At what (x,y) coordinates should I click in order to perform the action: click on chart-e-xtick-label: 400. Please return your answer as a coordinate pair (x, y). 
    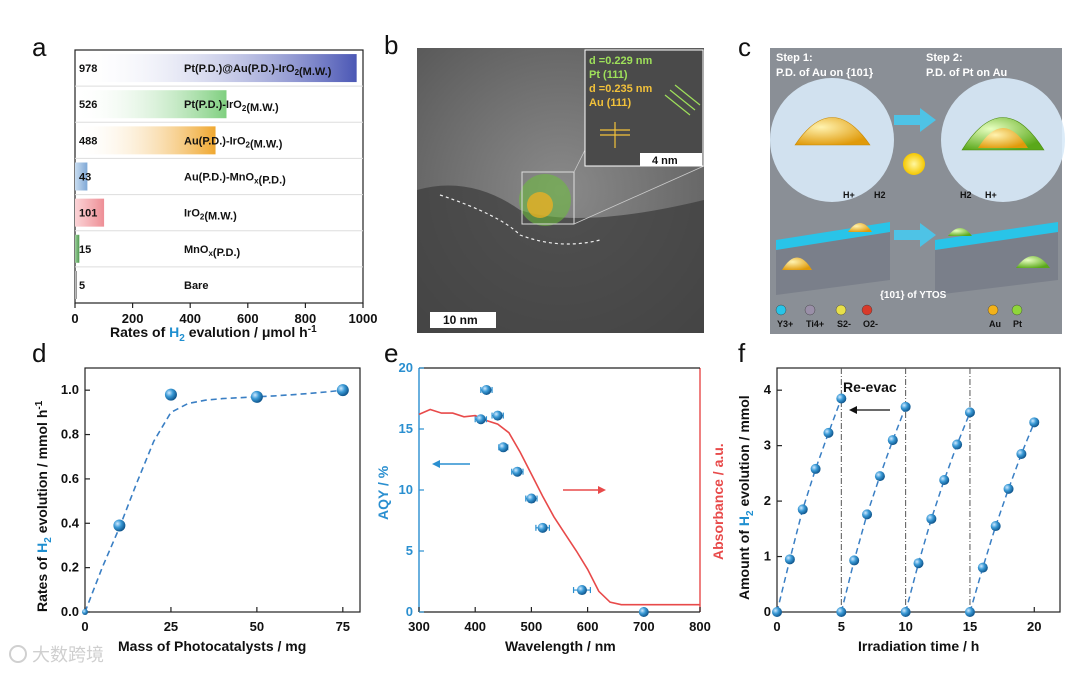
    Looking at the image, I should click on (475, 626).